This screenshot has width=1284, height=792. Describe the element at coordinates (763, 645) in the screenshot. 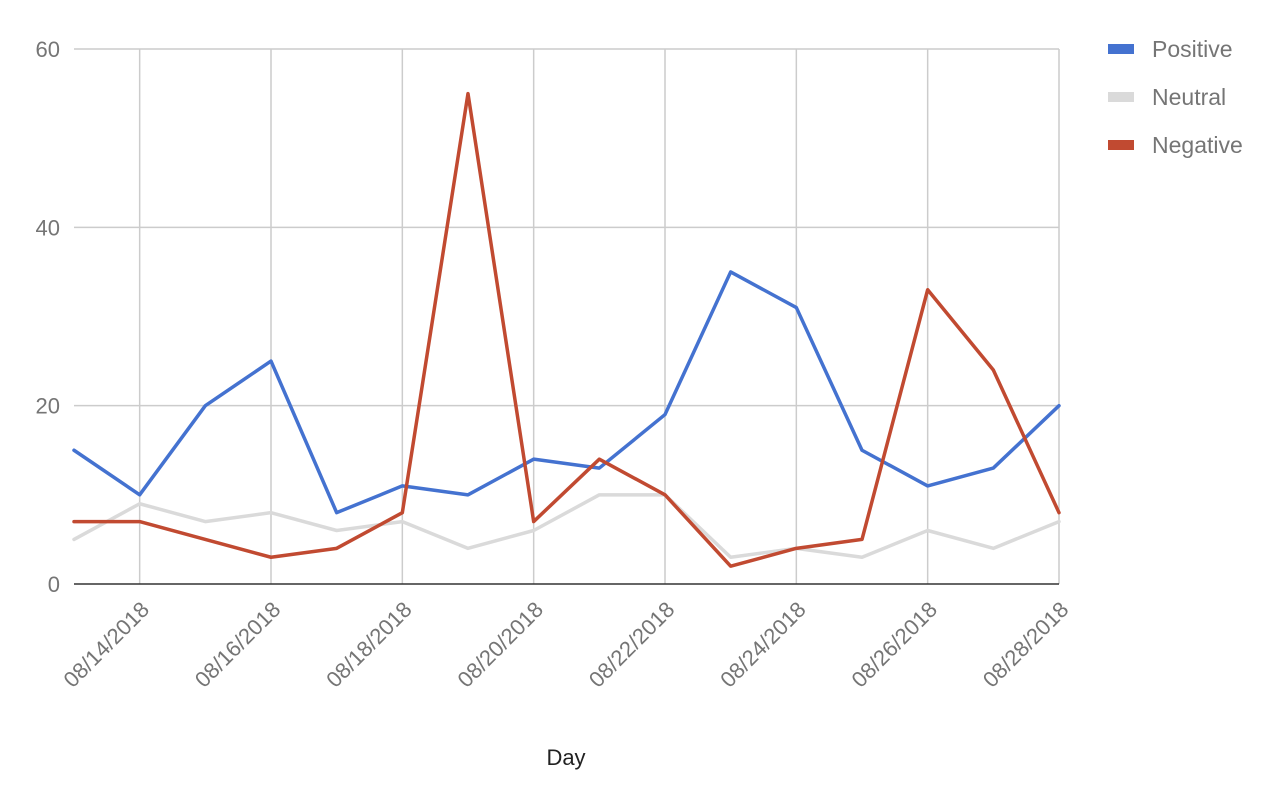

I see `x-tick-label: 08/24/2018` at that location.